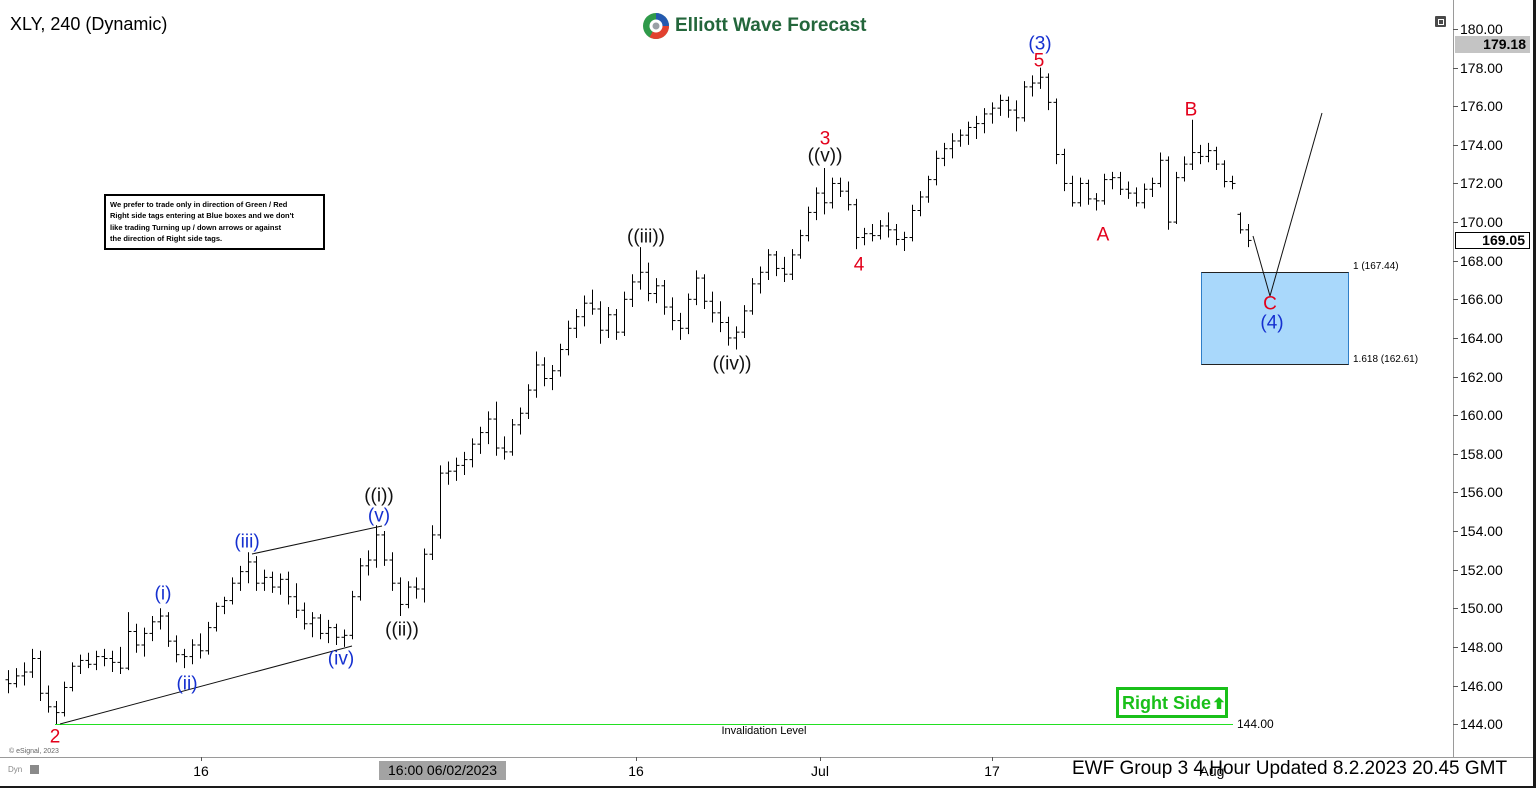 This screenshot has height=788, width=1536. Describe the element at coordinates (201, 771) in the screenshot. I see `x-tick-label: 16` at that location.